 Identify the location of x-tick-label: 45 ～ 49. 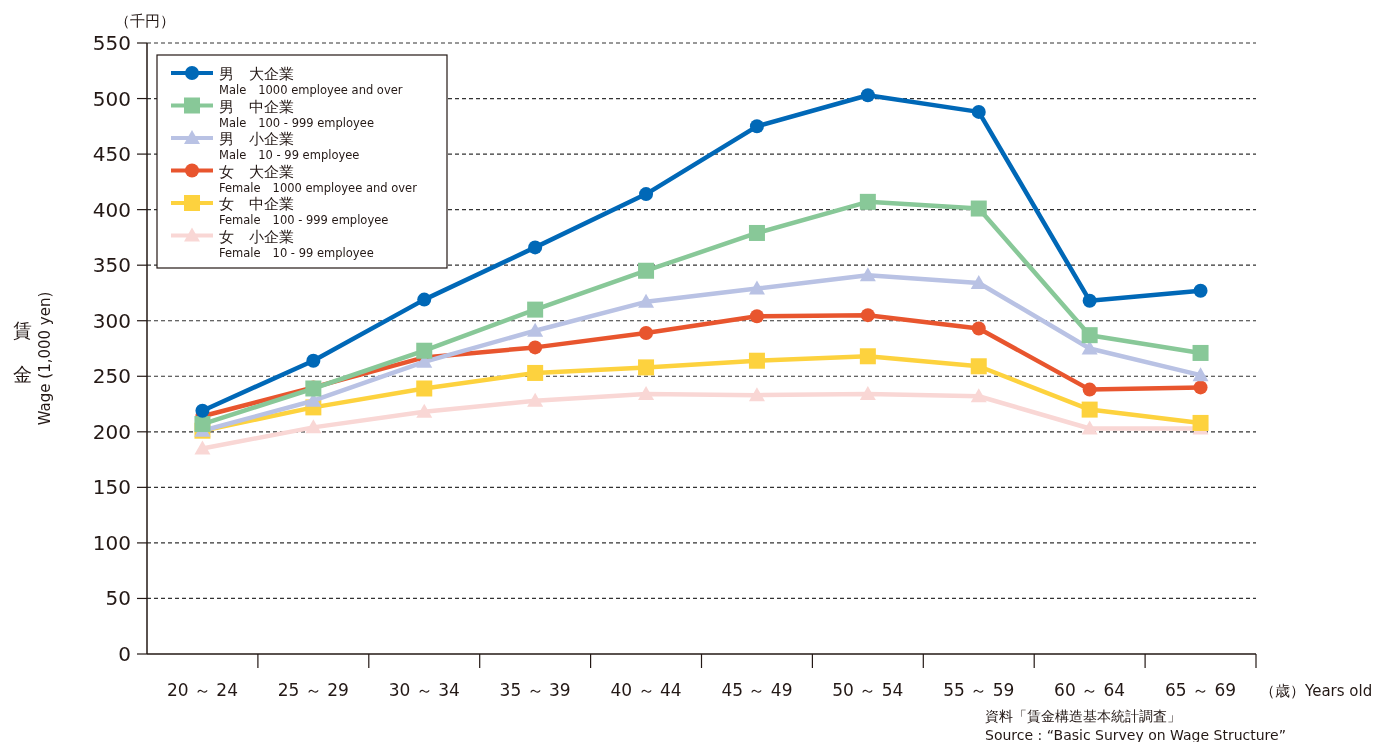
(757, 690).